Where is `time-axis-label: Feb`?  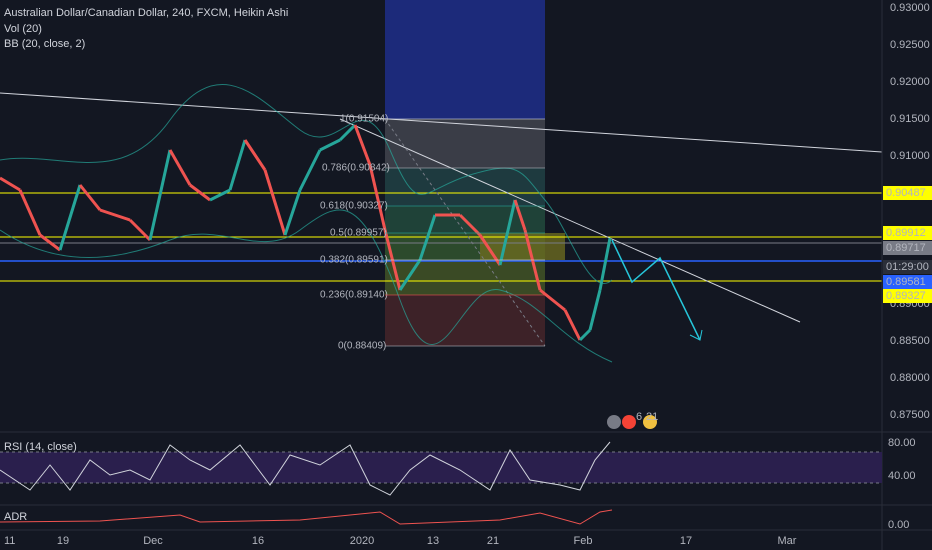
time-axis-label: Feb is located at coordinates (583, 541).